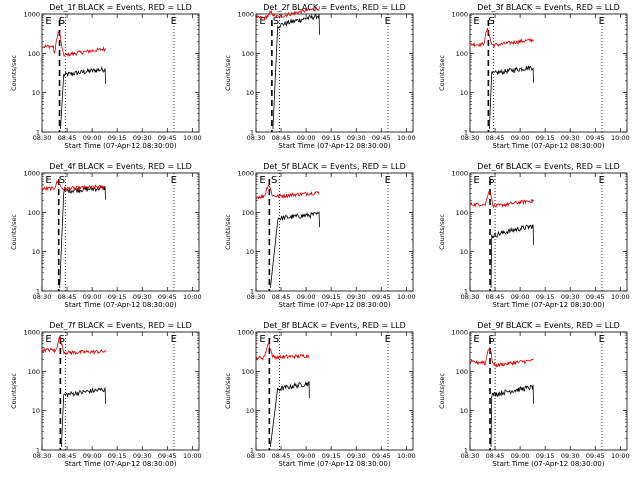  What do you see at coordinates (120, 166) in the screenshot?
I see `panel-title: Det_4f BLACK = Events, RED = LLD` at bounding box center [120, 166].